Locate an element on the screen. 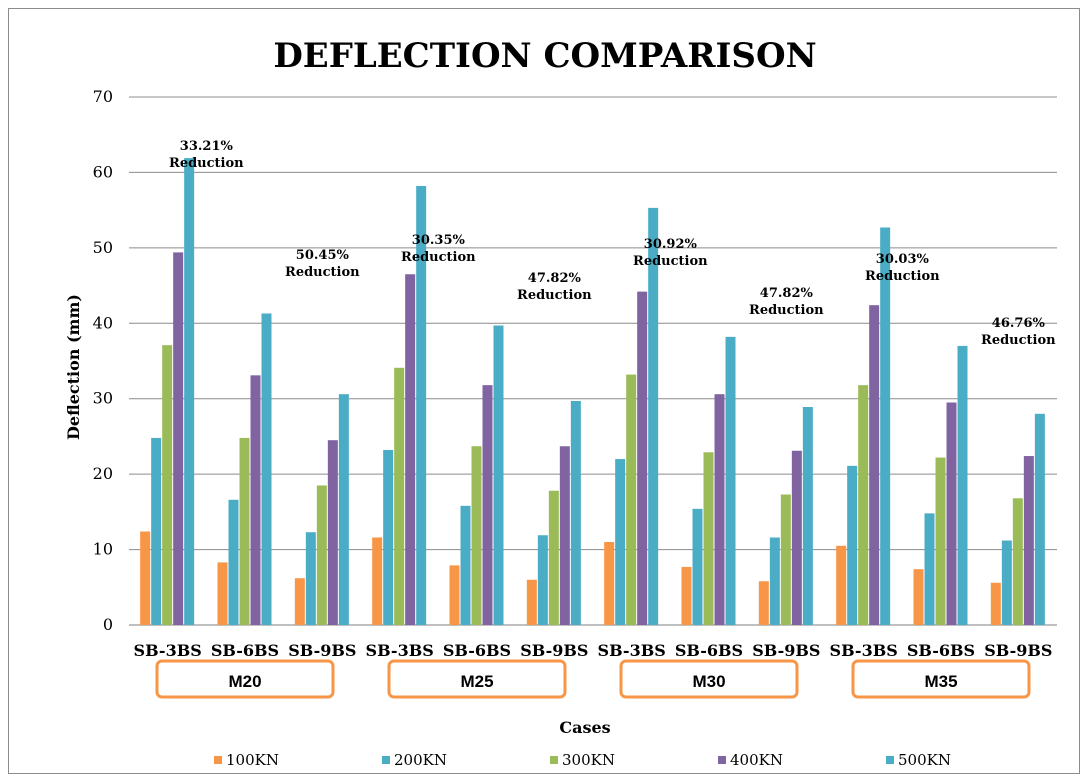  annotation-percent: 30.35% is located at coordinates (439, 240).